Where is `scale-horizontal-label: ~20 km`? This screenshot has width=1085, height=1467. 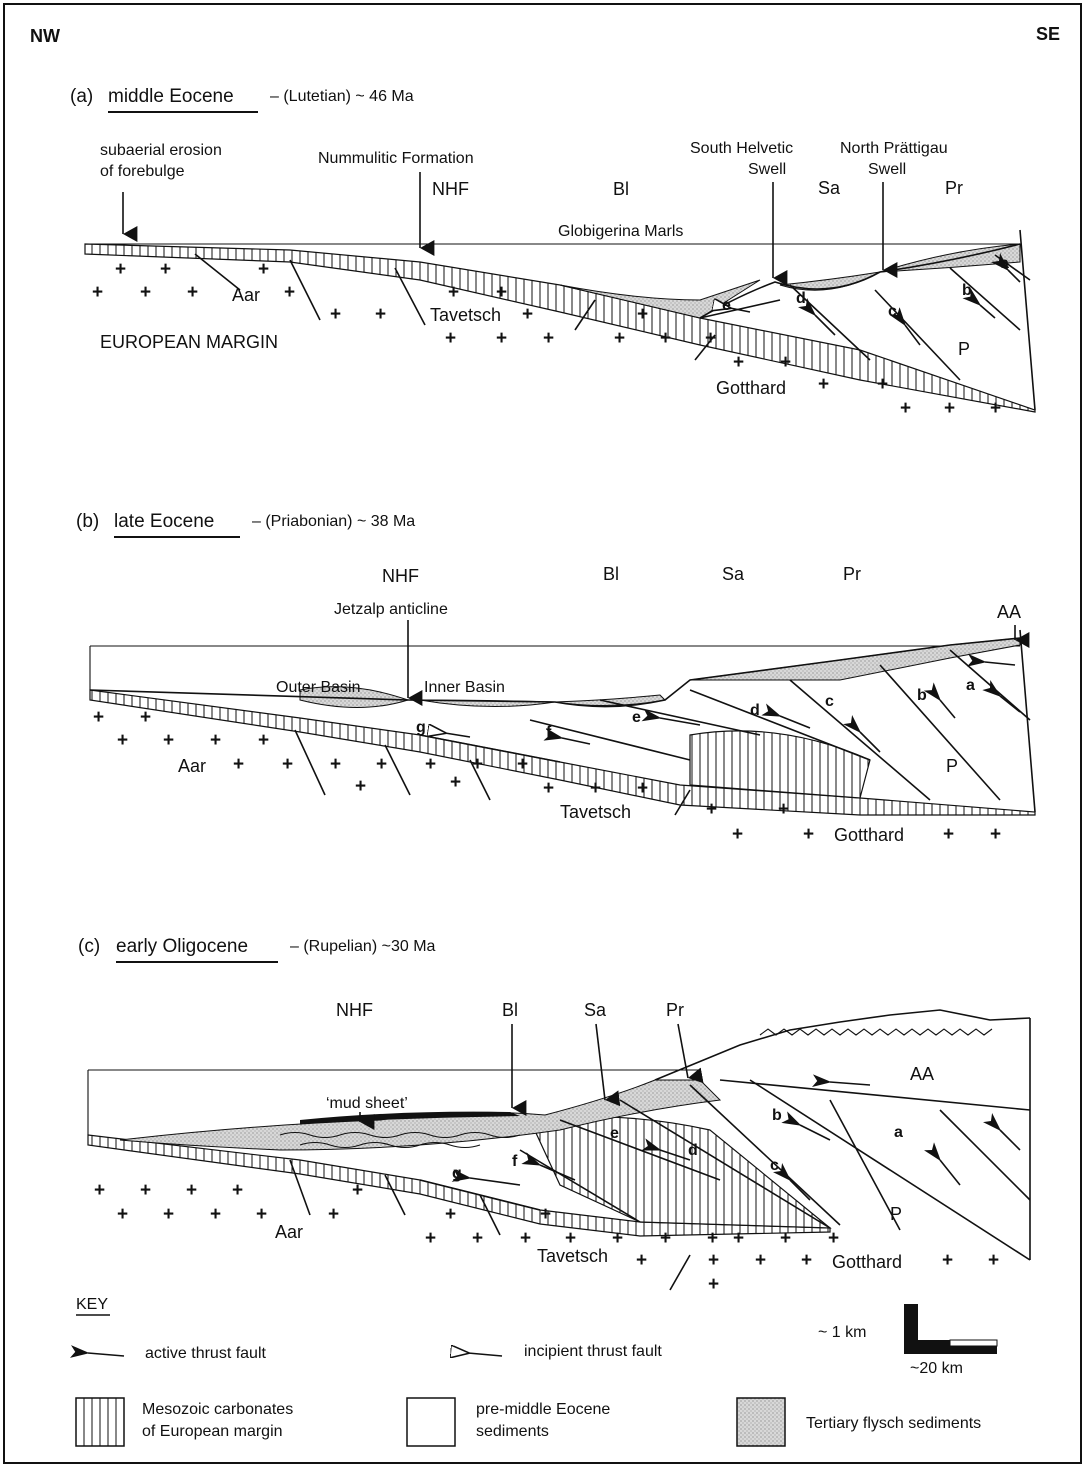
scale-horizontal-label: ~20 km is located at coordinates (936, 1368).